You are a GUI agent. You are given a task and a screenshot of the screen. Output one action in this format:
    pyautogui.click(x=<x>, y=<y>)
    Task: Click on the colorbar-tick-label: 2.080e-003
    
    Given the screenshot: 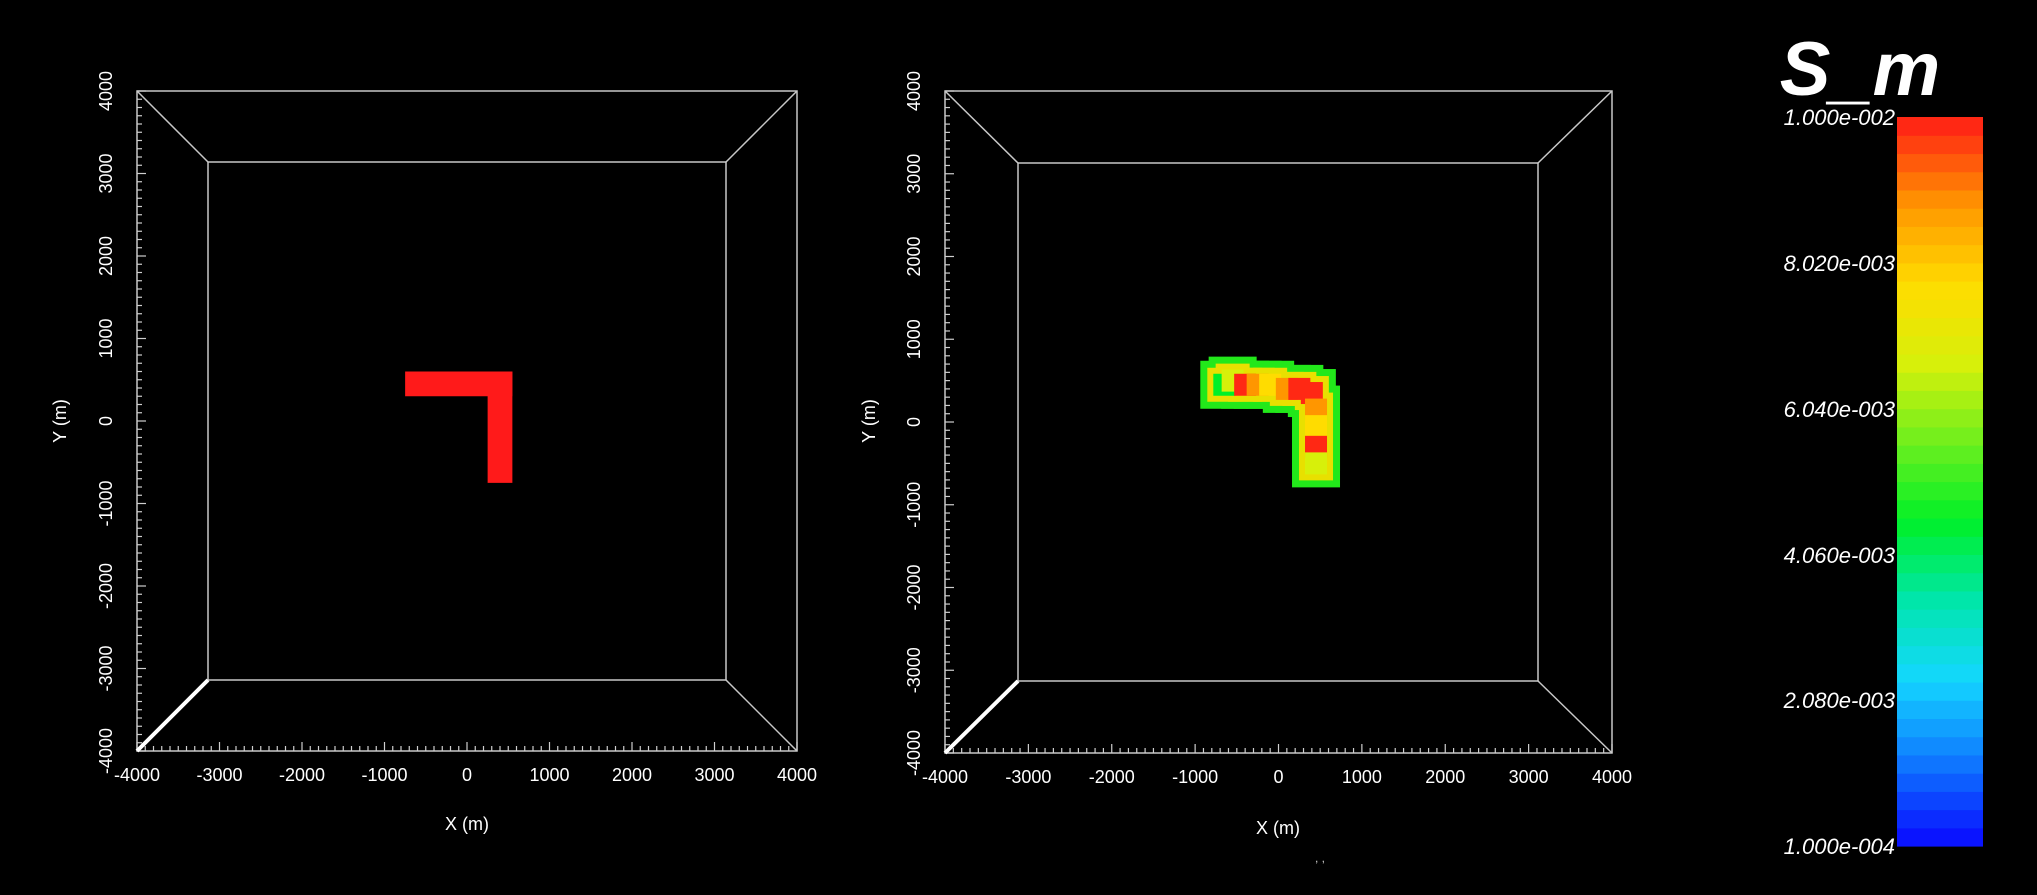 What is the action you would take?
    pyautogui.click(x=1839, y=700)
    